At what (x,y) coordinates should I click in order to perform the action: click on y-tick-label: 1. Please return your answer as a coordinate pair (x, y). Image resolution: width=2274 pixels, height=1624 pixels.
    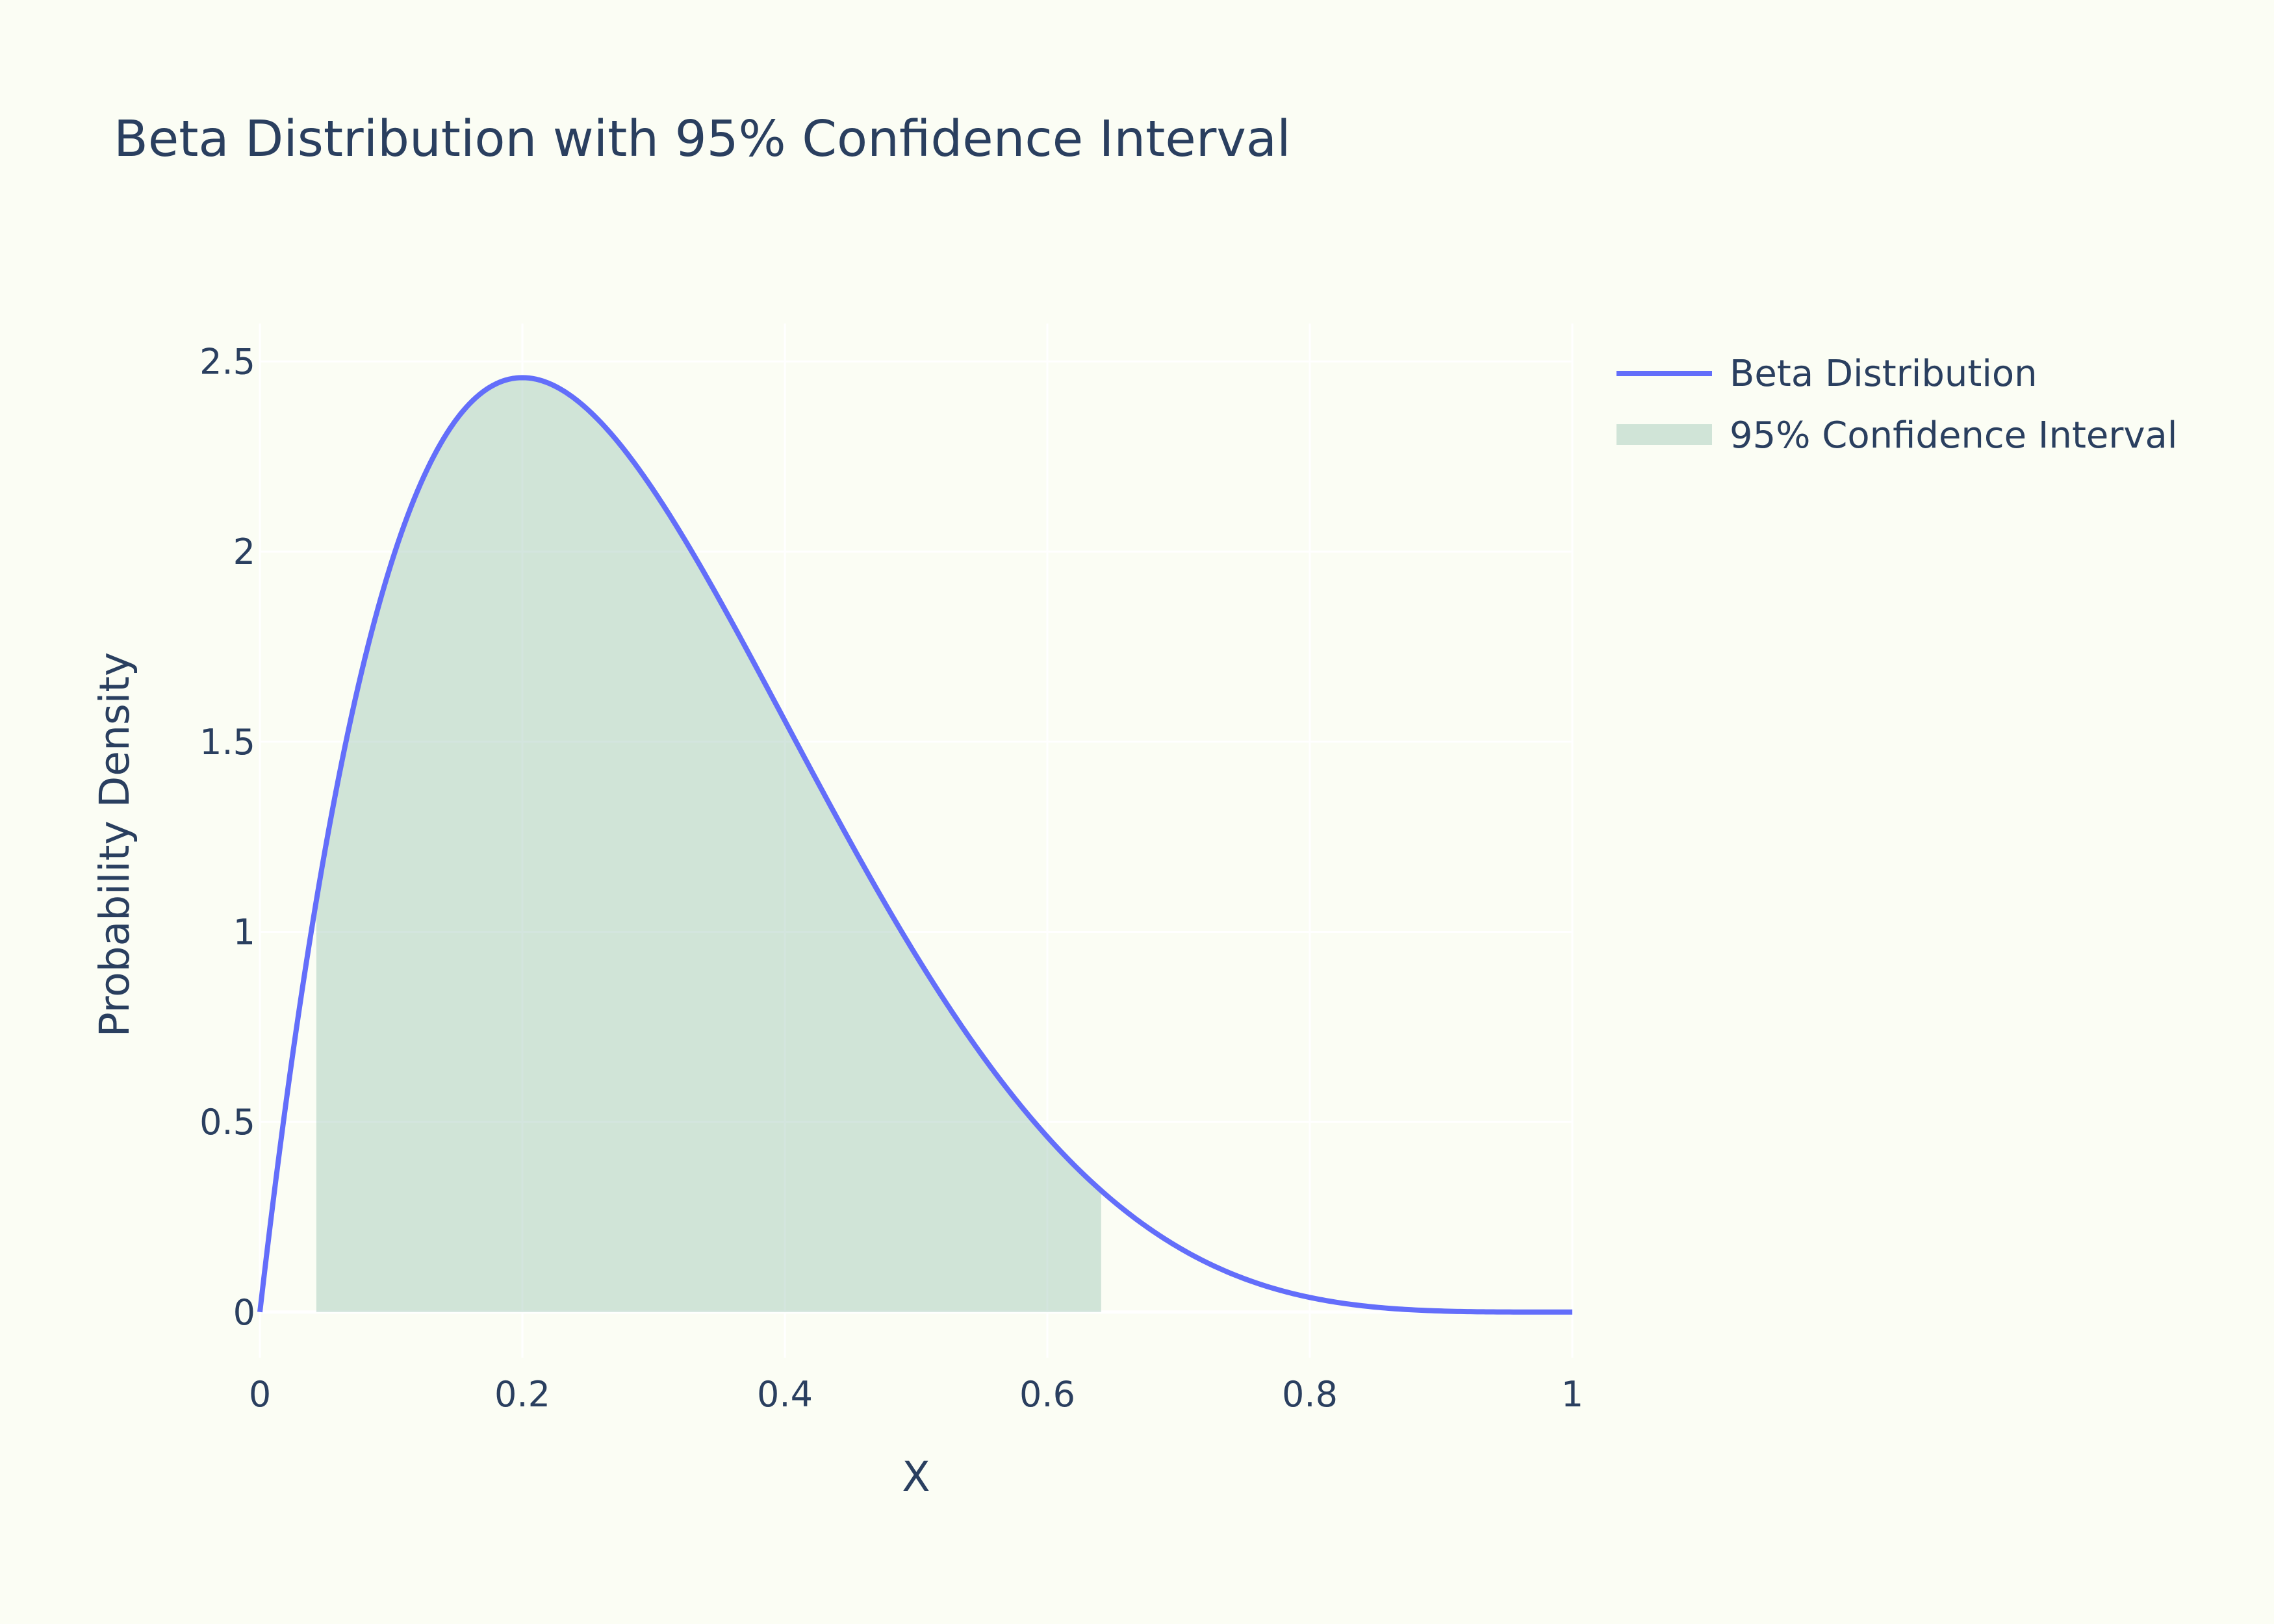
    Looking at the image, I should click on (244, 931).